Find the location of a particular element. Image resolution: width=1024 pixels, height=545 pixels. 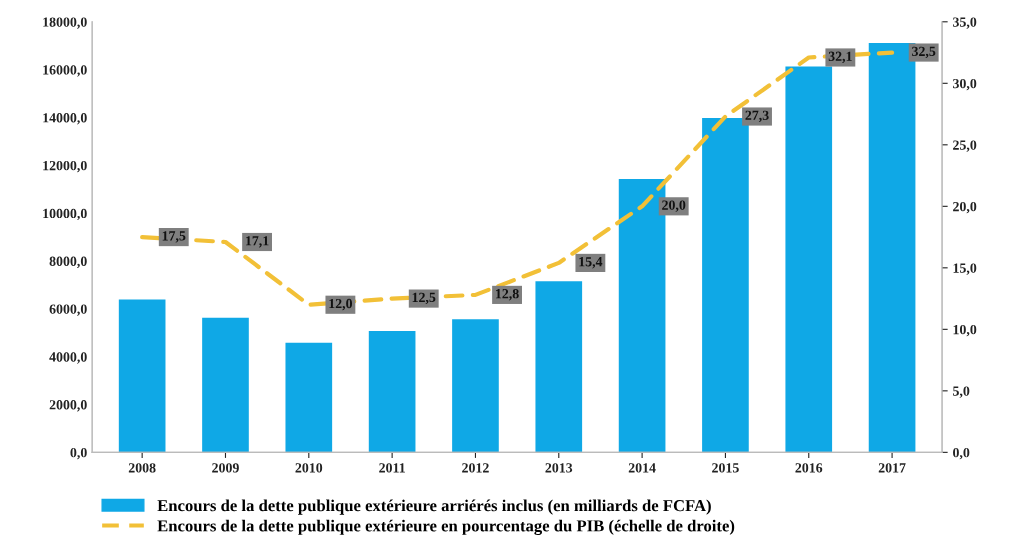

data-label: 32,5 is located at coordinates (924, 52).